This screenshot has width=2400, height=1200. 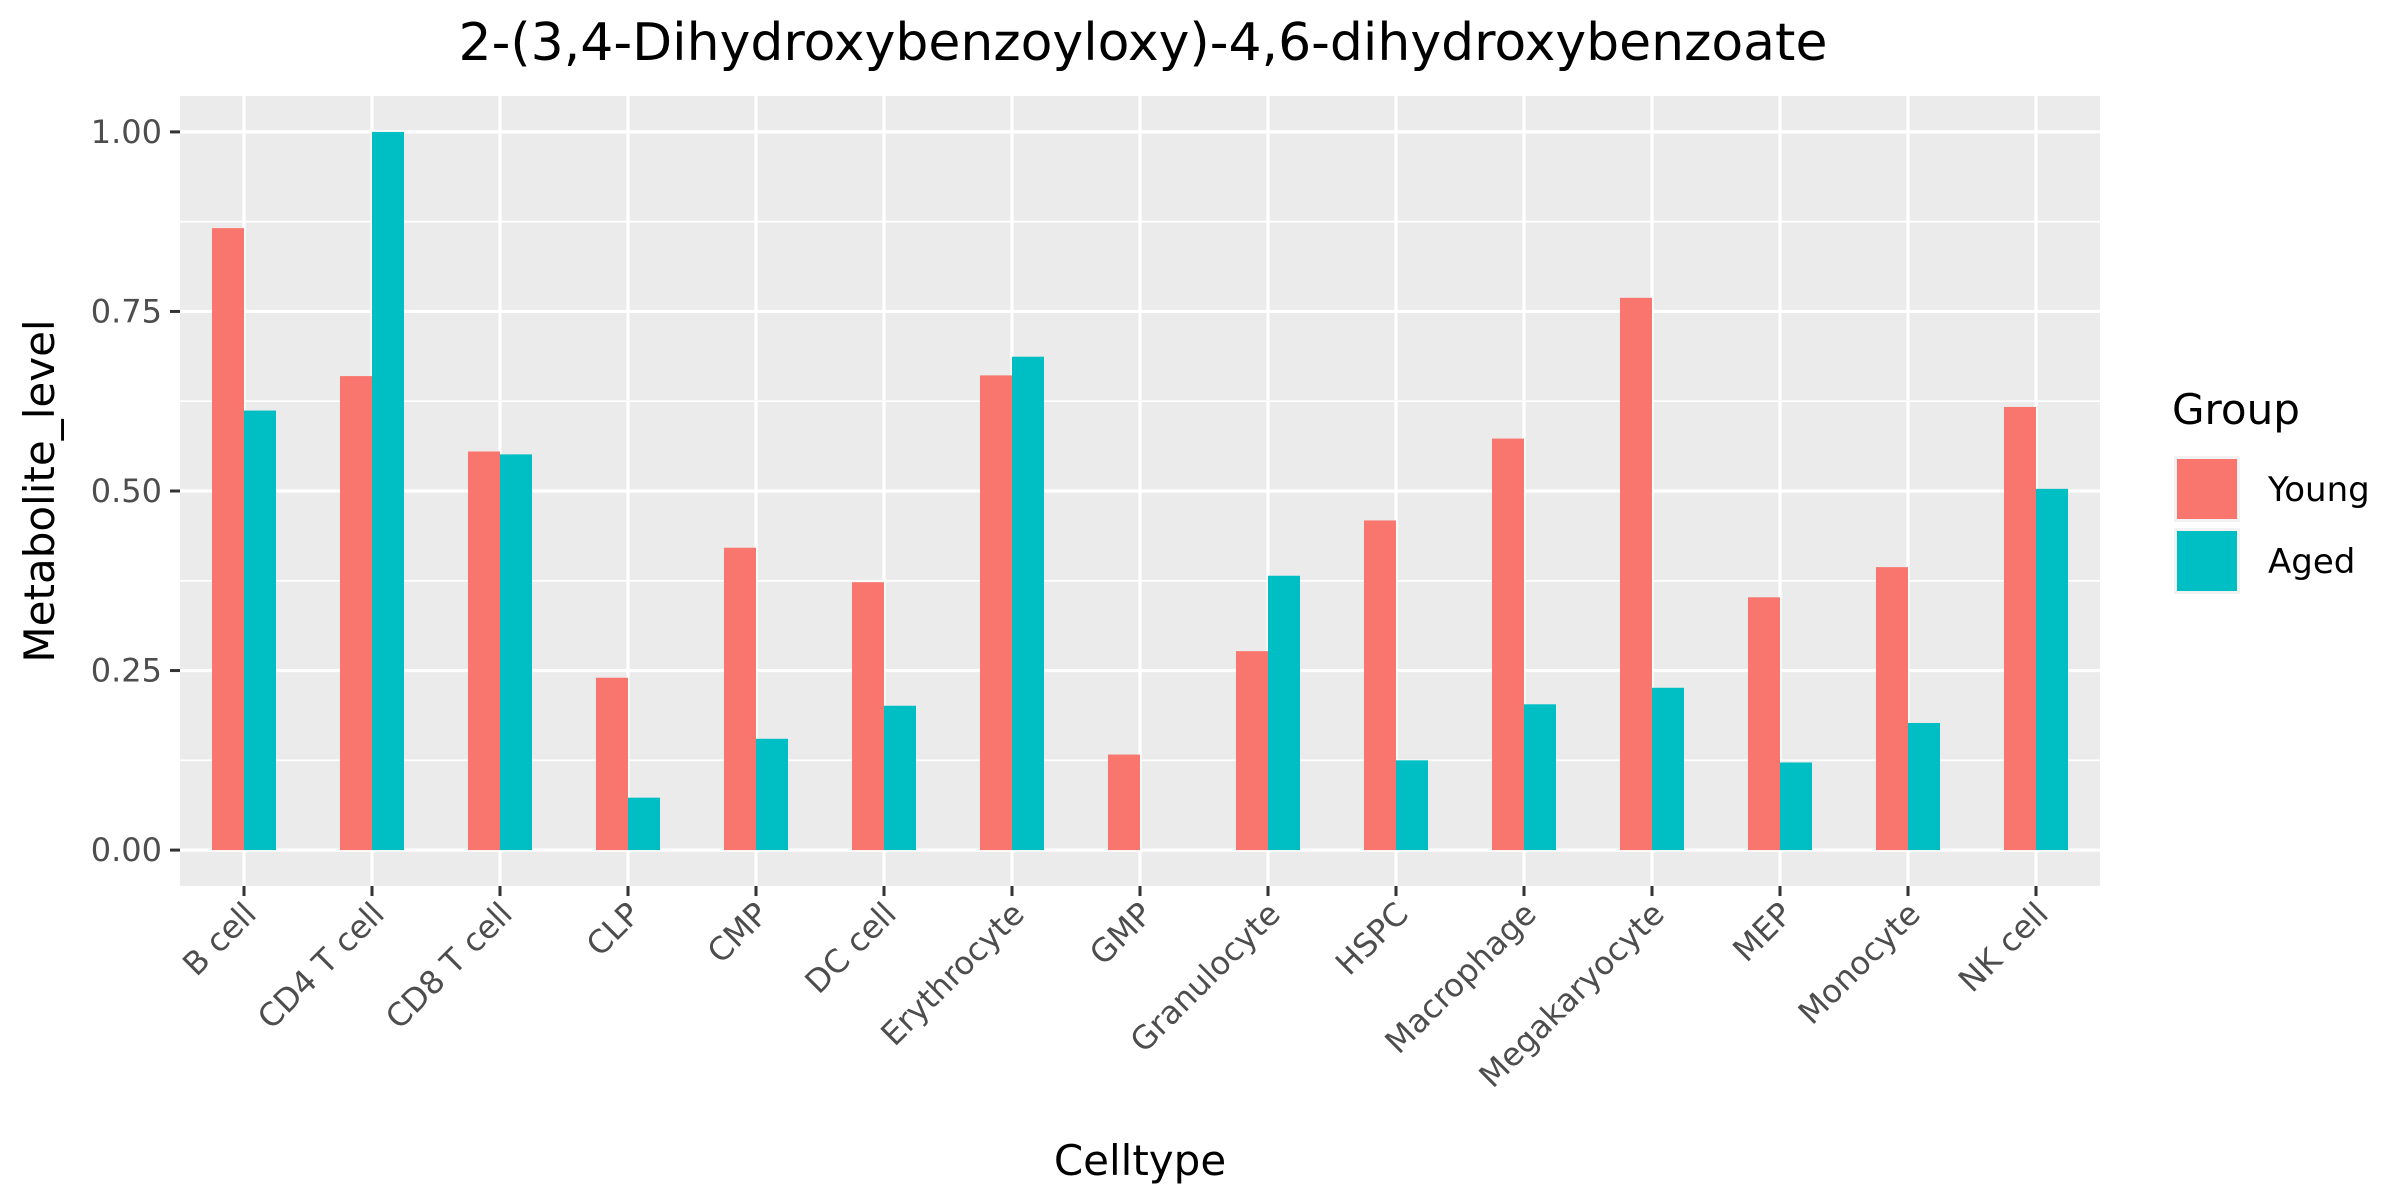 I want to click on legend-label: Aged, so click(x=2311, y=562).